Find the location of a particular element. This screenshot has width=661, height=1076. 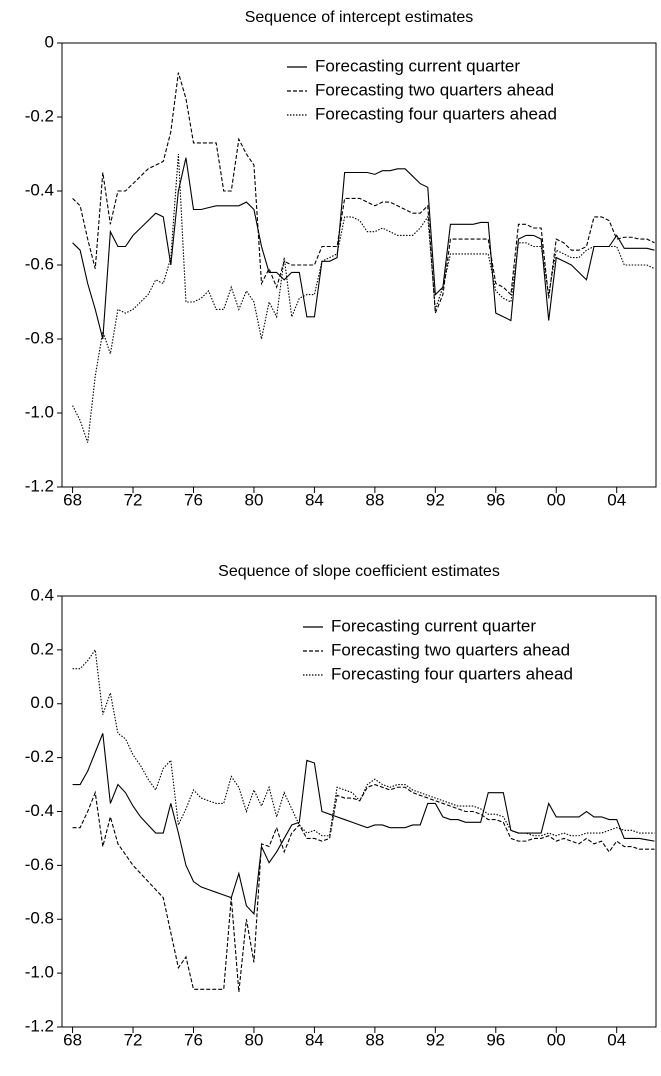

y-tick-label: 0 is located at coordinates (49, 41).